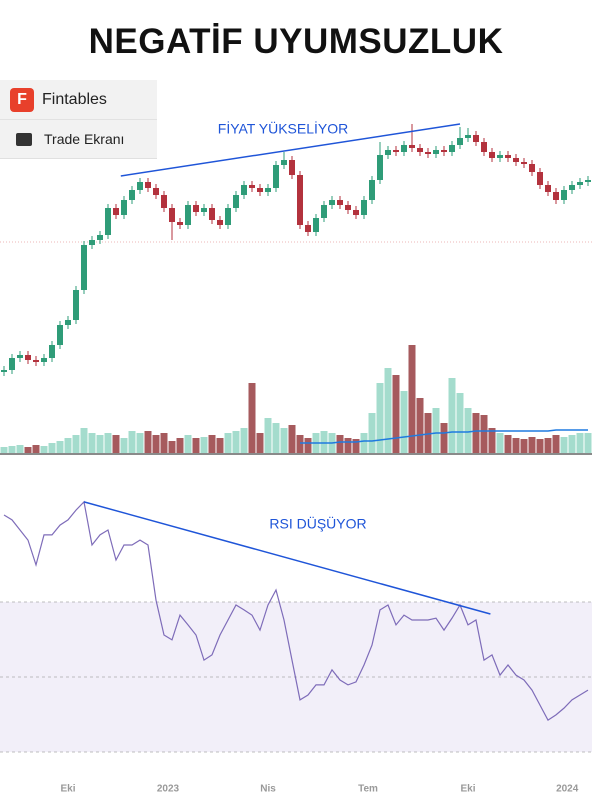 Image resolution: width=592 pixels, height=800 pixels. I want to click on moving-average, so click(444, 436).